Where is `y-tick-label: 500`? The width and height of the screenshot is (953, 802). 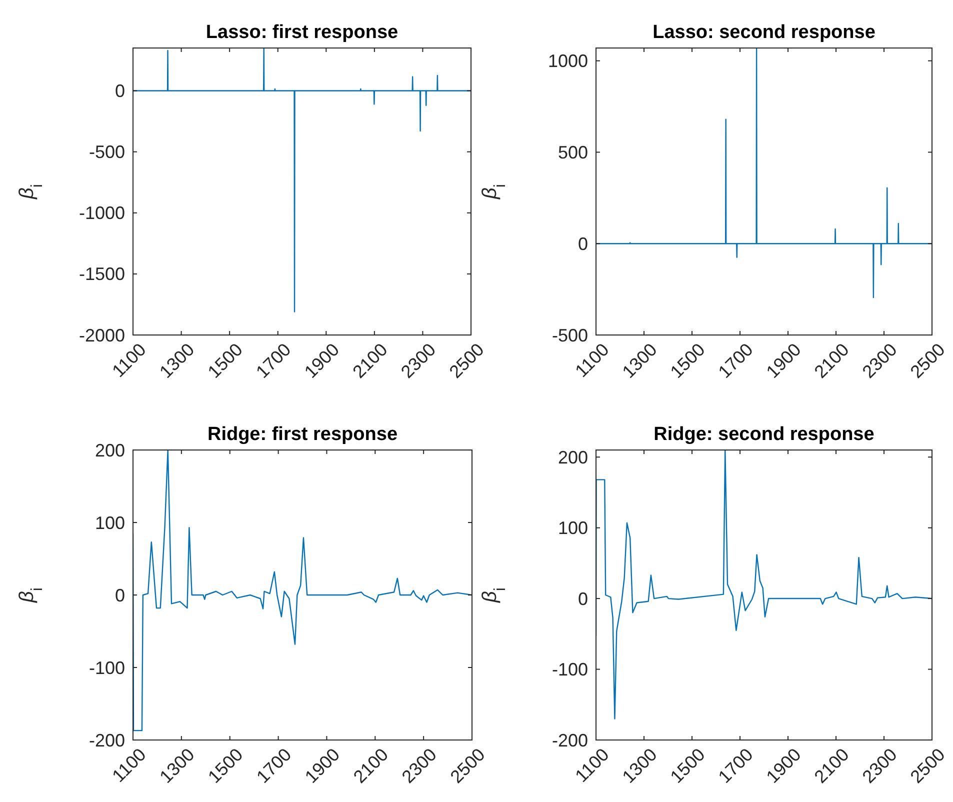 y-tick-label: 500 is located at coordinates (573, 152).